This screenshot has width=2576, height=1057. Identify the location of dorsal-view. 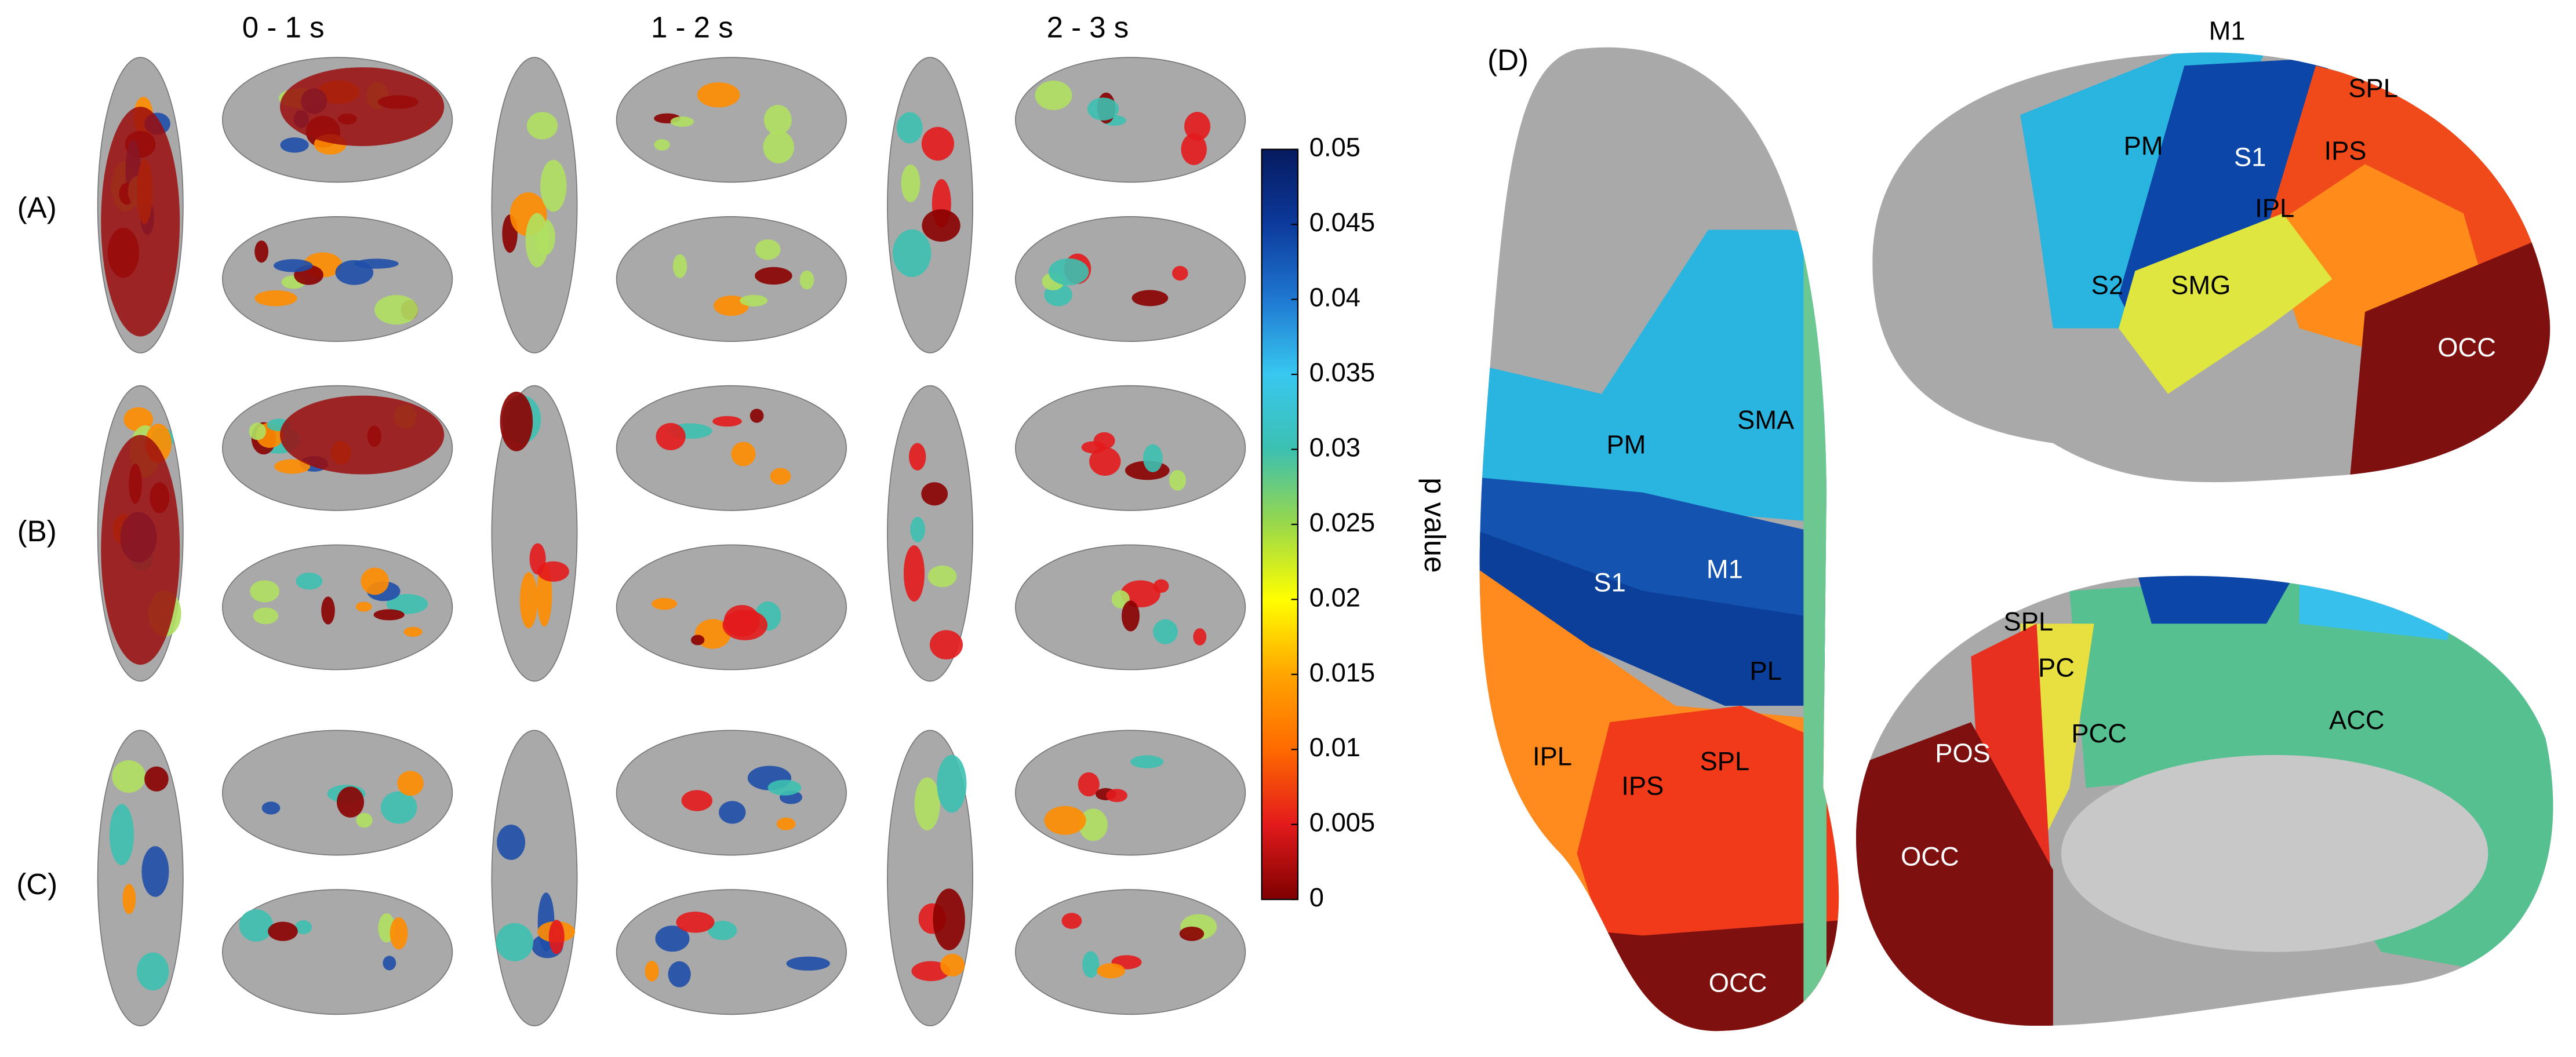
(930, 533).